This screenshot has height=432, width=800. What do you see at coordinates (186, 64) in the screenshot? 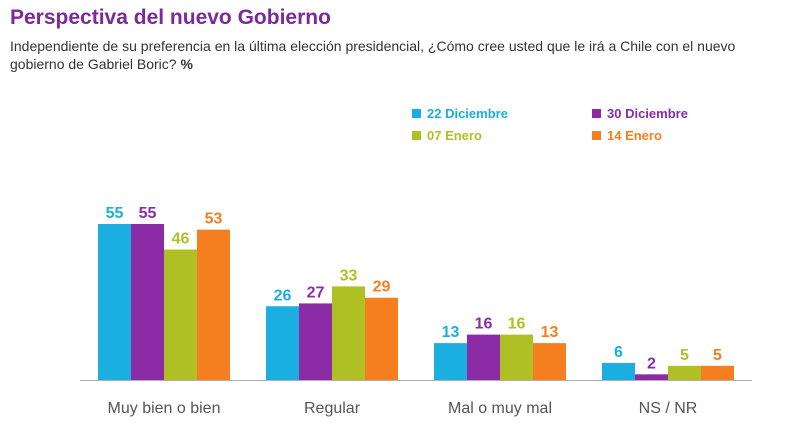
I see `subtitle-unit: %` at bounding box center [186, 64].